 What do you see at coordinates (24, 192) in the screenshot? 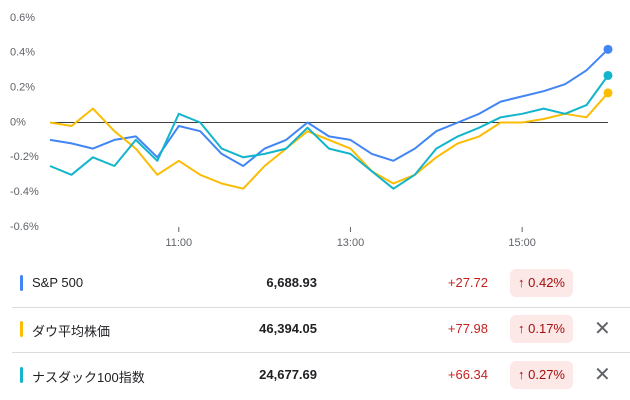
I see `y-tick-label: -0.4%` at bounding box center [24, 192].